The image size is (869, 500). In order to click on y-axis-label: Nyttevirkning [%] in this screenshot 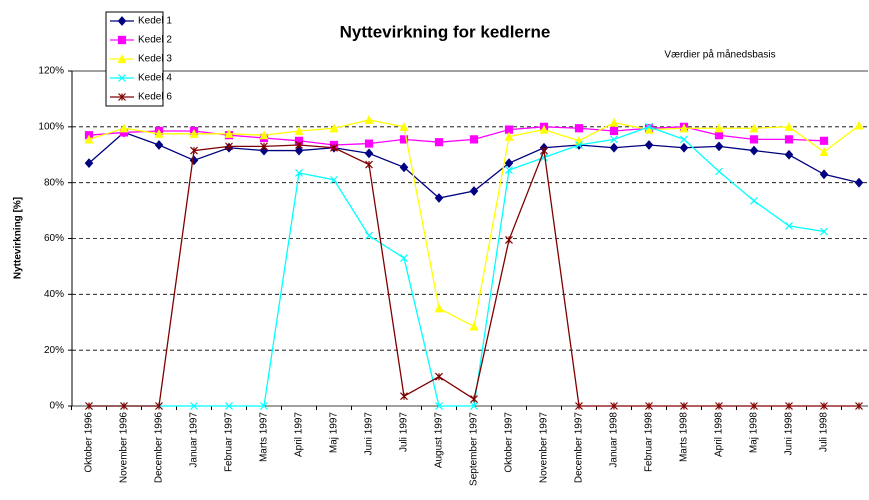, I will do `click(18, 238)`.